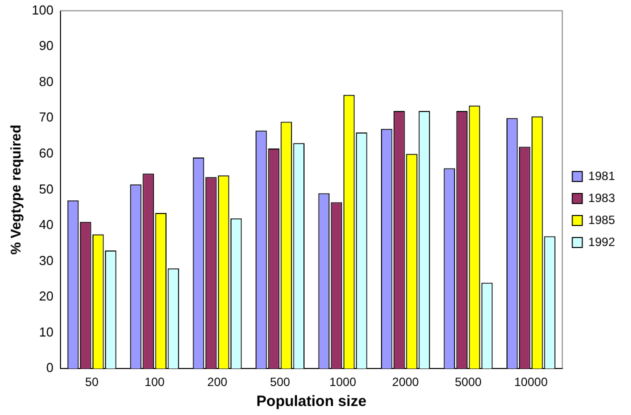 This screenshot has height=415, width=631. I want to click on legend-label: 1983, so click(602, 197).